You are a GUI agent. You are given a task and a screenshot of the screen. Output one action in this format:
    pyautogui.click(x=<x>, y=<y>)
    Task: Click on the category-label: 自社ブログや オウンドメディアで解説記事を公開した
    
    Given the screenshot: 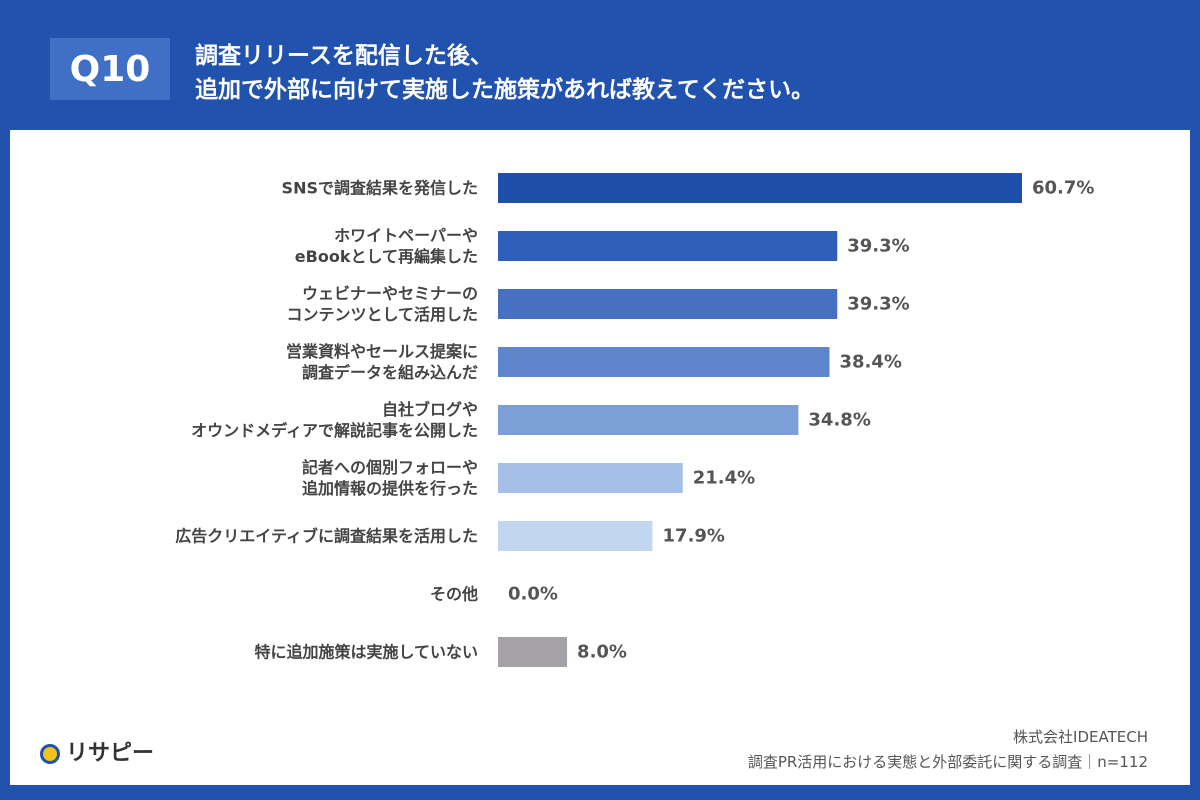 What is the action you would take?
    pyautogui.click(x=334, y=420)
    